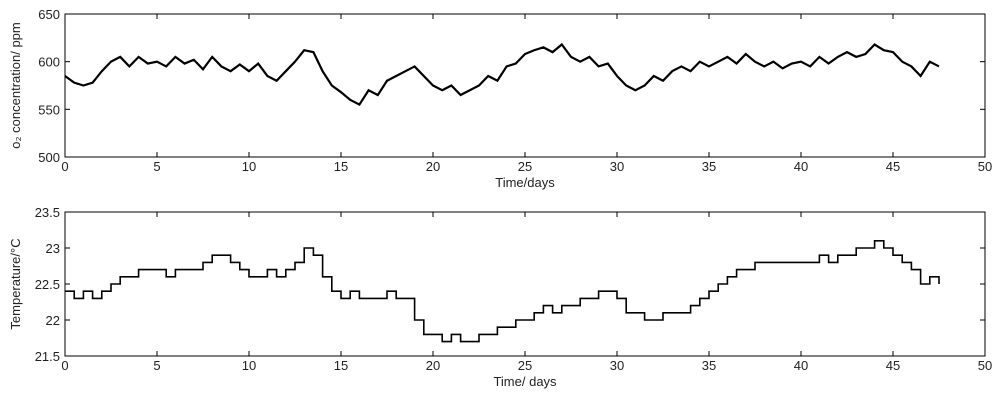 This screenshot has width=997, height=403. I want to click on y-tick-label: 22.5, so click(47, 284).